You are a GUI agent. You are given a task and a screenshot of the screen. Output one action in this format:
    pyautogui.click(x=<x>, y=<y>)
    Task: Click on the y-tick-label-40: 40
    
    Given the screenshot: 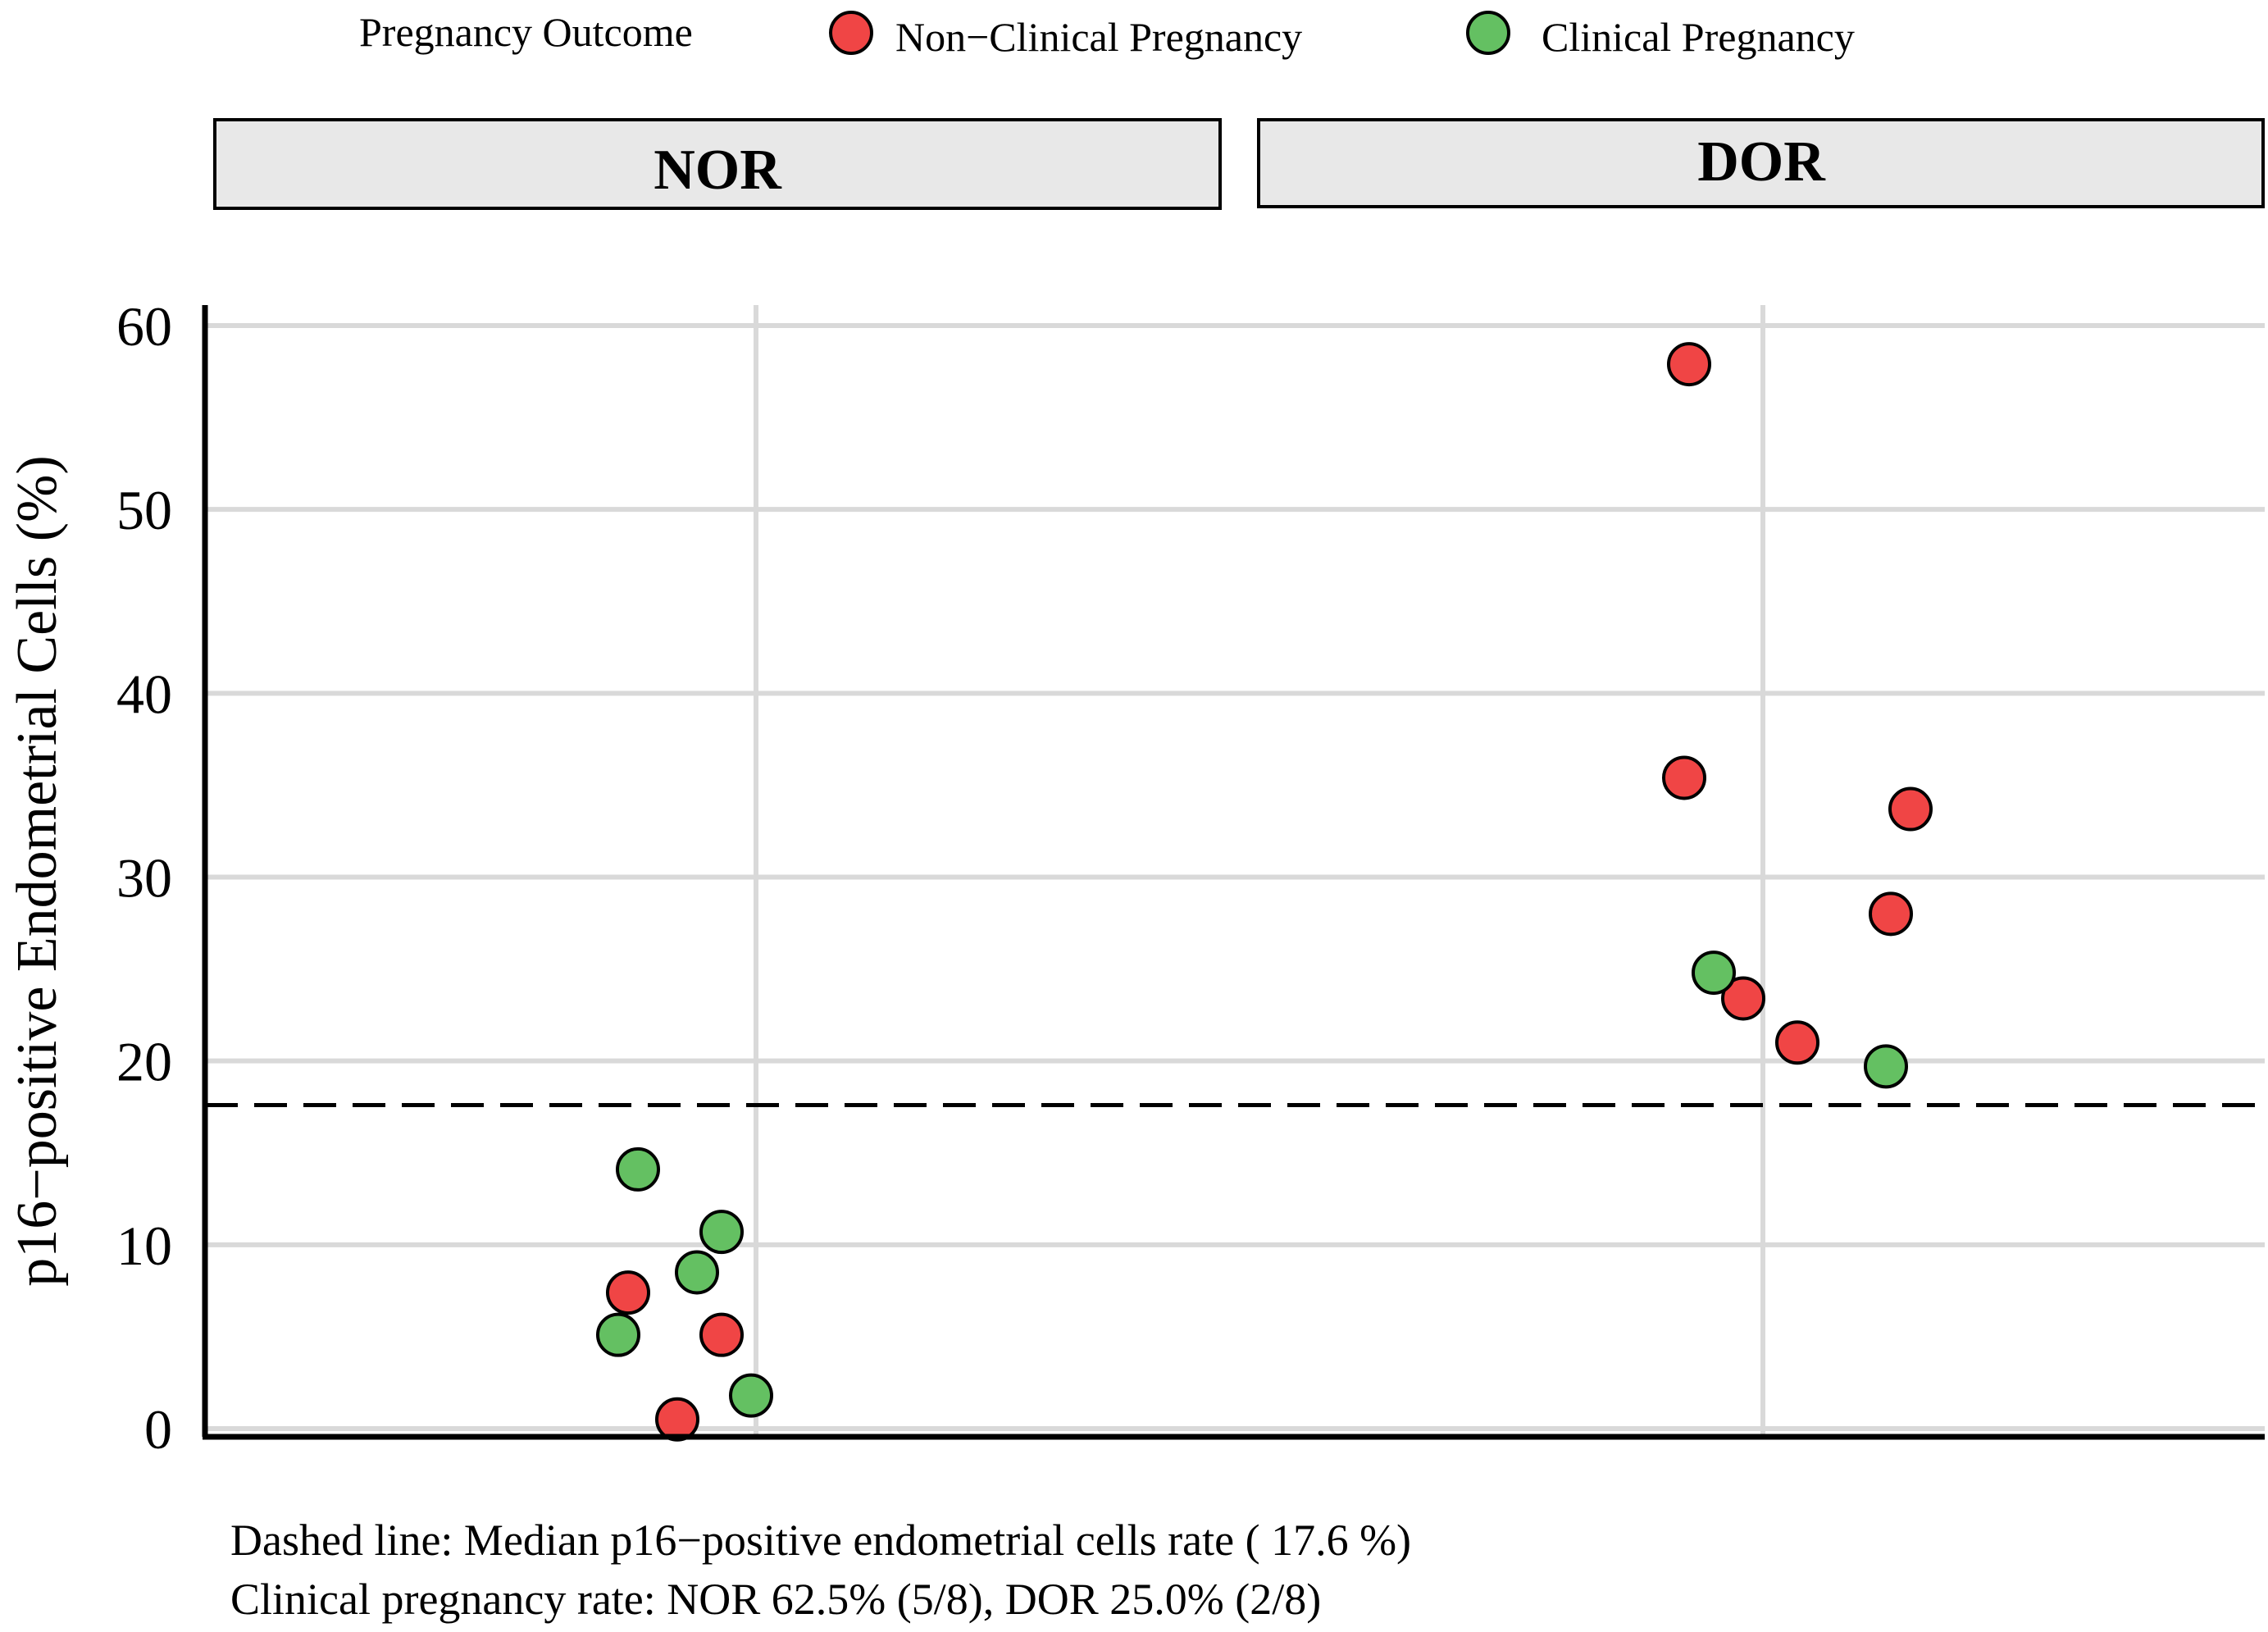 What is the action you would take?
    pyautogui.click(x=144, y=694)
    